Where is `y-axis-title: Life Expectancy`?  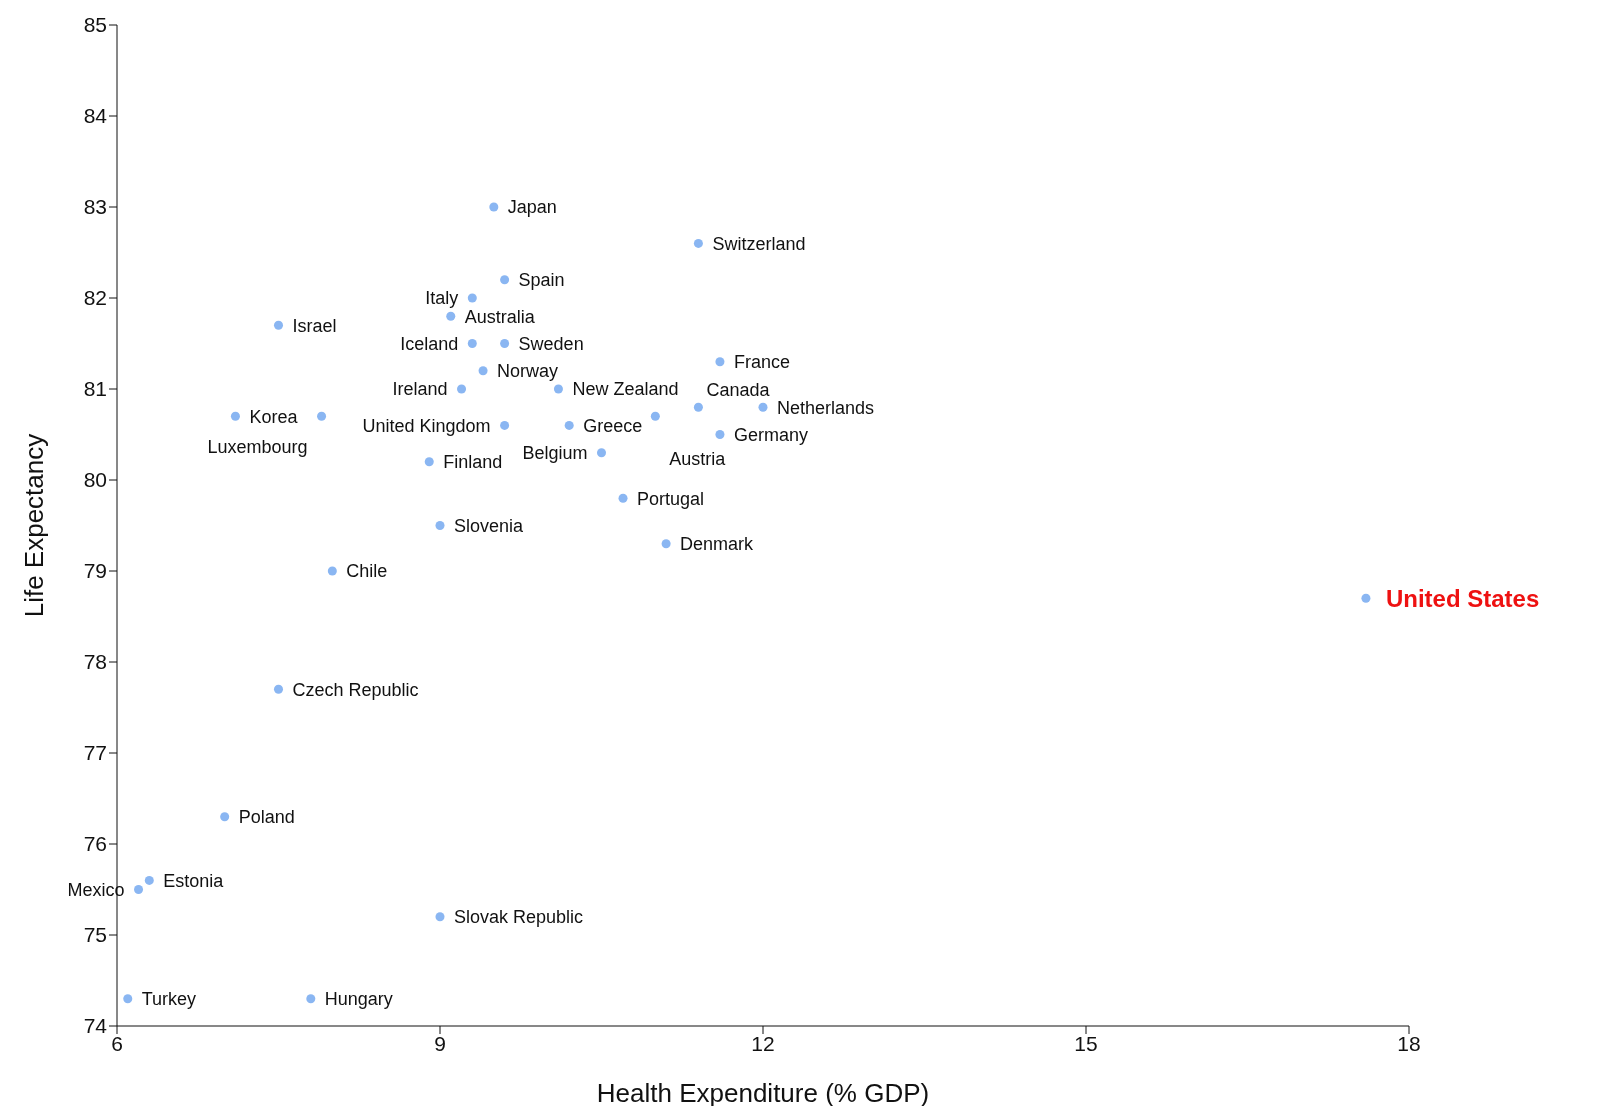
y-axis-title: Life Expectancy is located at coordinates (34, 525).